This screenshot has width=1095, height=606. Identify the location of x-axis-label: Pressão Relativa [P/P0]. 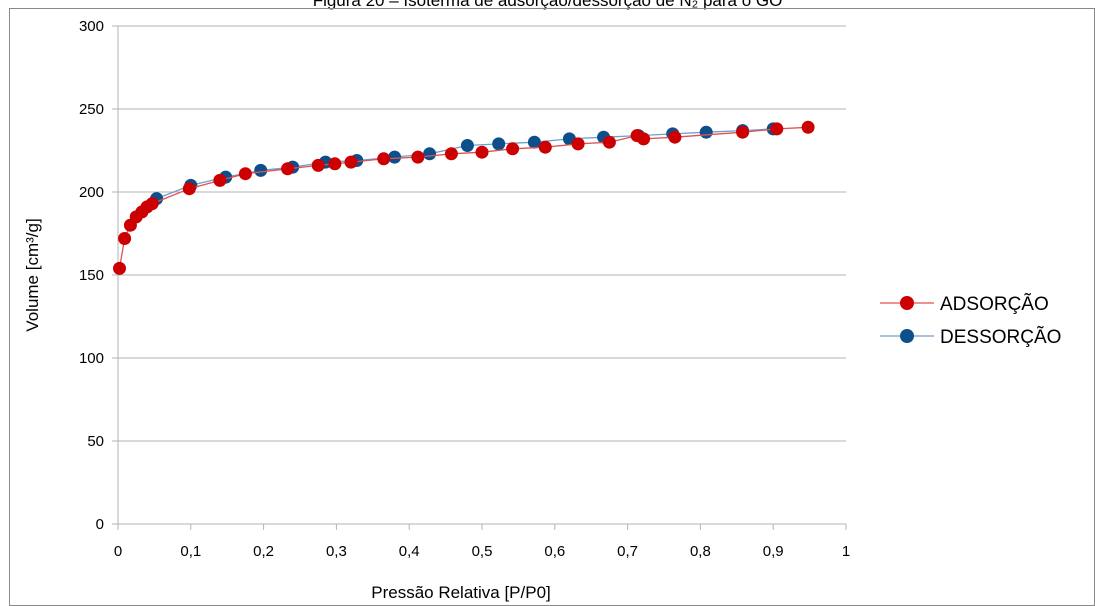
(461, 592).